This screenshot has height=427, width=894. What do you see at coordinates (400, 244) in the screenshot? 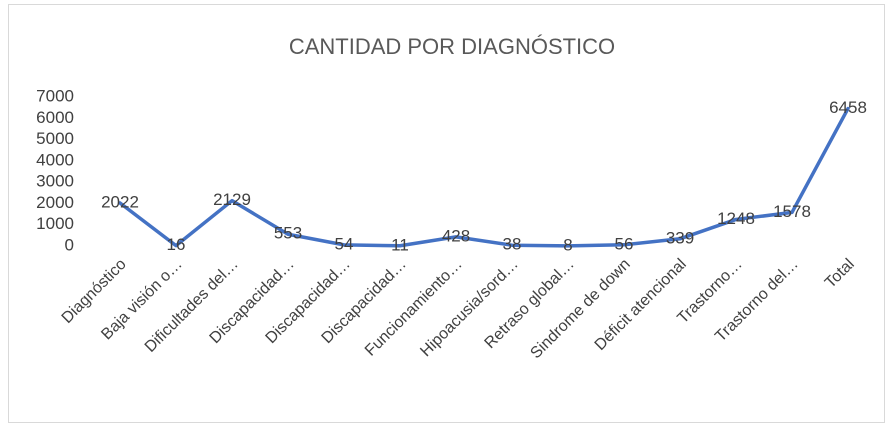
I see `data-label: 11` at bounding box center [400, 244].